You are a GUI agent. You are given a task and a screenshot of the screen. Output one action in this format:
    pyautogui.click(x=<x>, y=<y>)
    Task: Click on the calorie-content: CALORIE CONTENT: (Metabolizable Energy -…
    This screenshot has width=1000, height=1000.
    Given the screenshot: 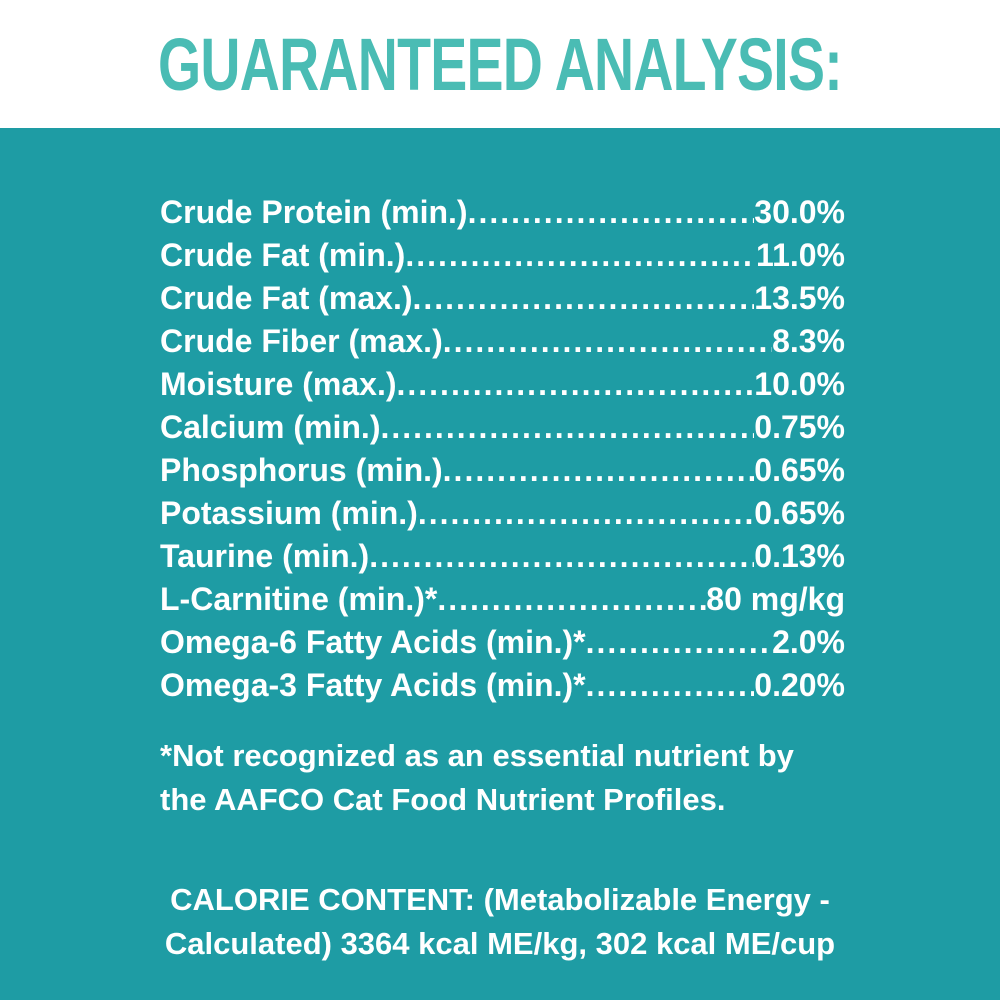 What is the action you would take?
    pyautogui.click(x=500, y=922)
    